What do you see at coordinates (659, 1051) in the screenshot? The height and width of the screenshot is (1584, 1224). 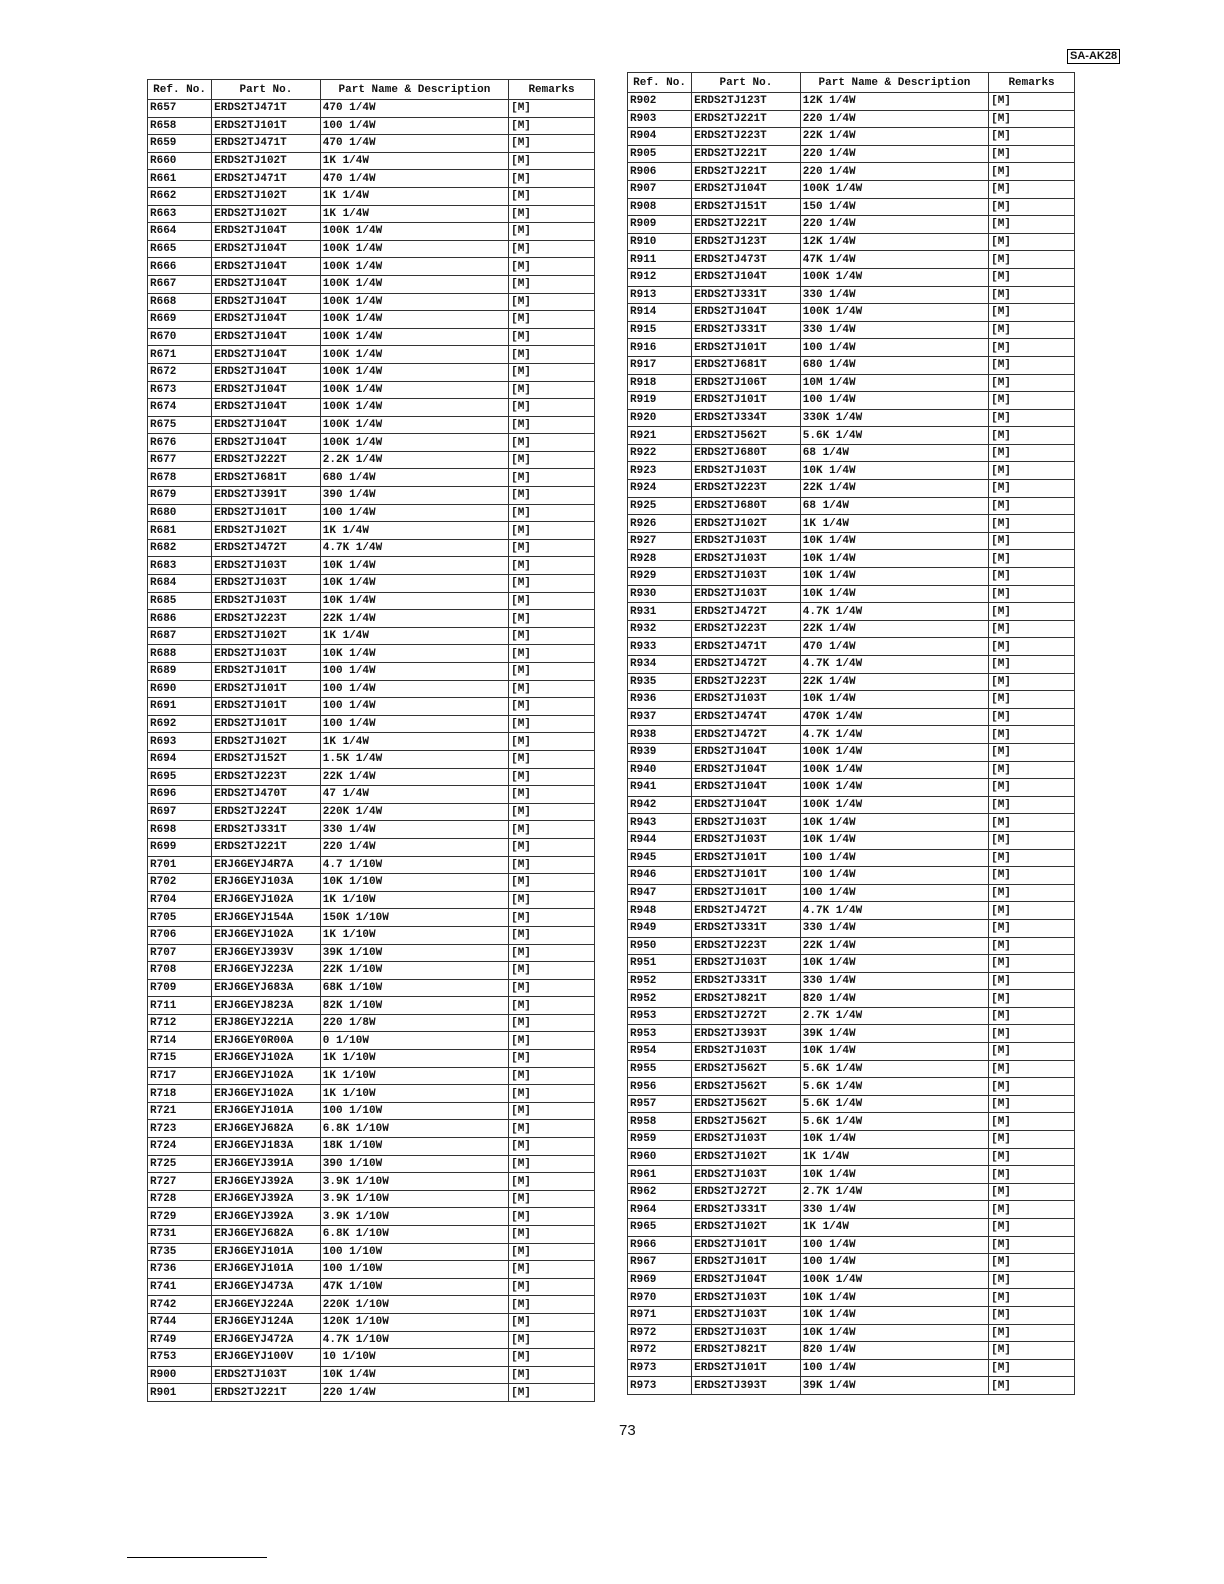 I see `ref-no-cell: R954` at bounding box center [659, 1051].